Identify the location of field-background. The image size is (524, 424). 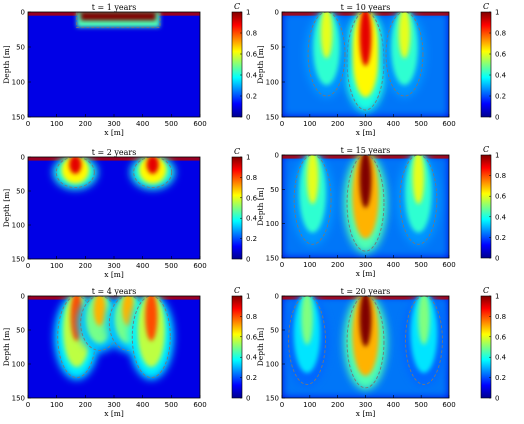
(114, 64).